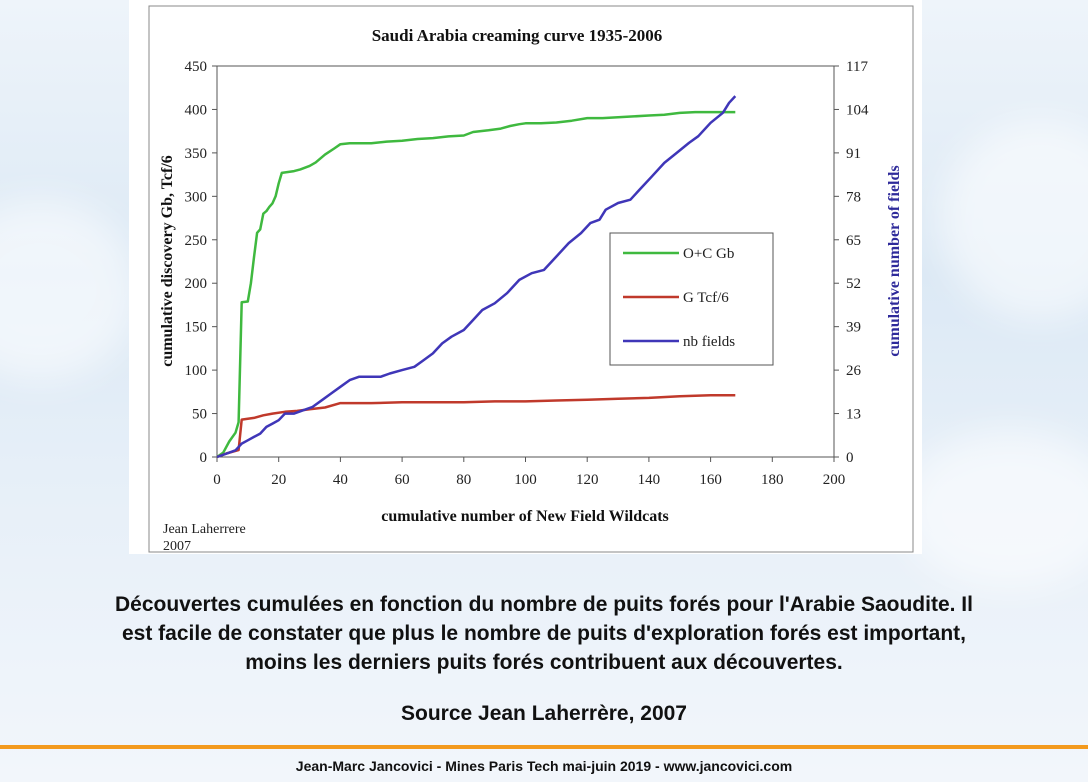 Image resolution: width=1088 pixels, height=782 pixels. What do you see at coordinates (894, 260) in the screenshot?
I see `y2-axis-label: cumulative number of fields` at bounding box center [894, 260].